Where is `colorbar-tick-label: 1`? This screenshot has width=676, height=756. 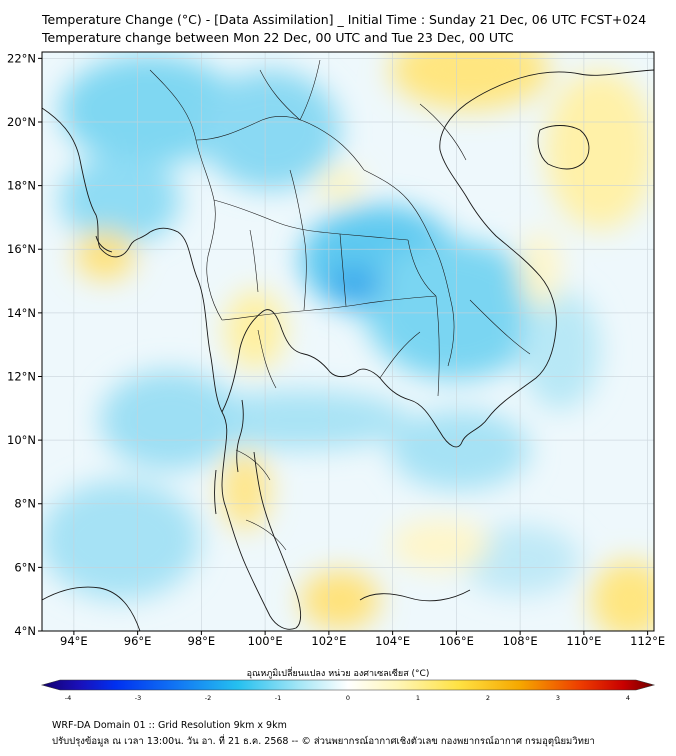
colorbar-tick-label: 1 is located at coordinates (418, 697).